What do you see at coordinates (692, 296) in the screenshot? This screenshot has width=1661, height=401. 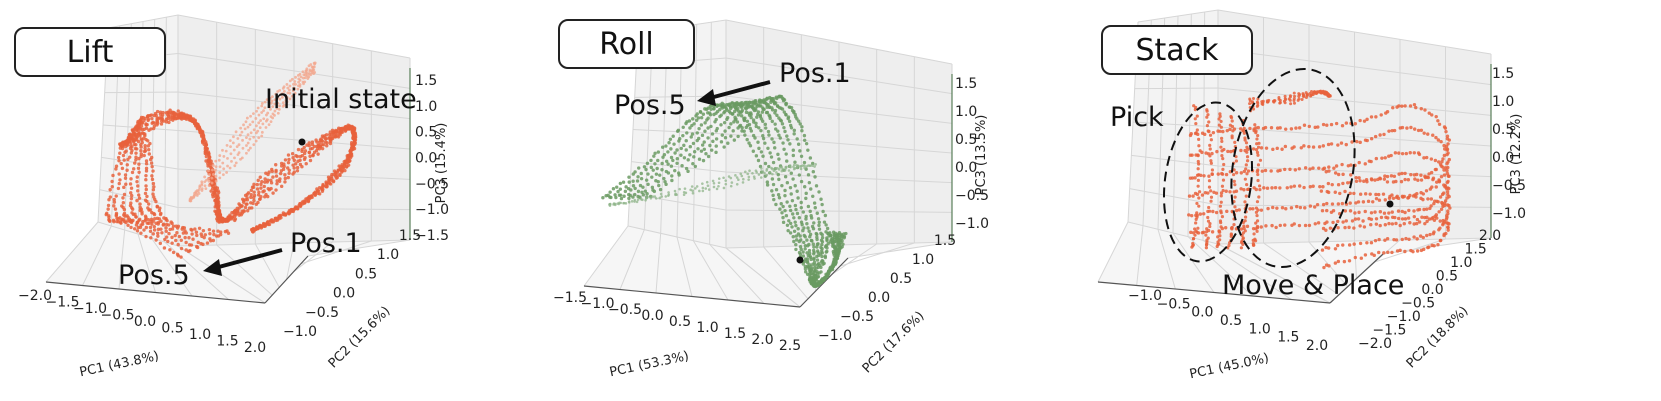 I see `x-axis-line` at bounding box center [692, 296].